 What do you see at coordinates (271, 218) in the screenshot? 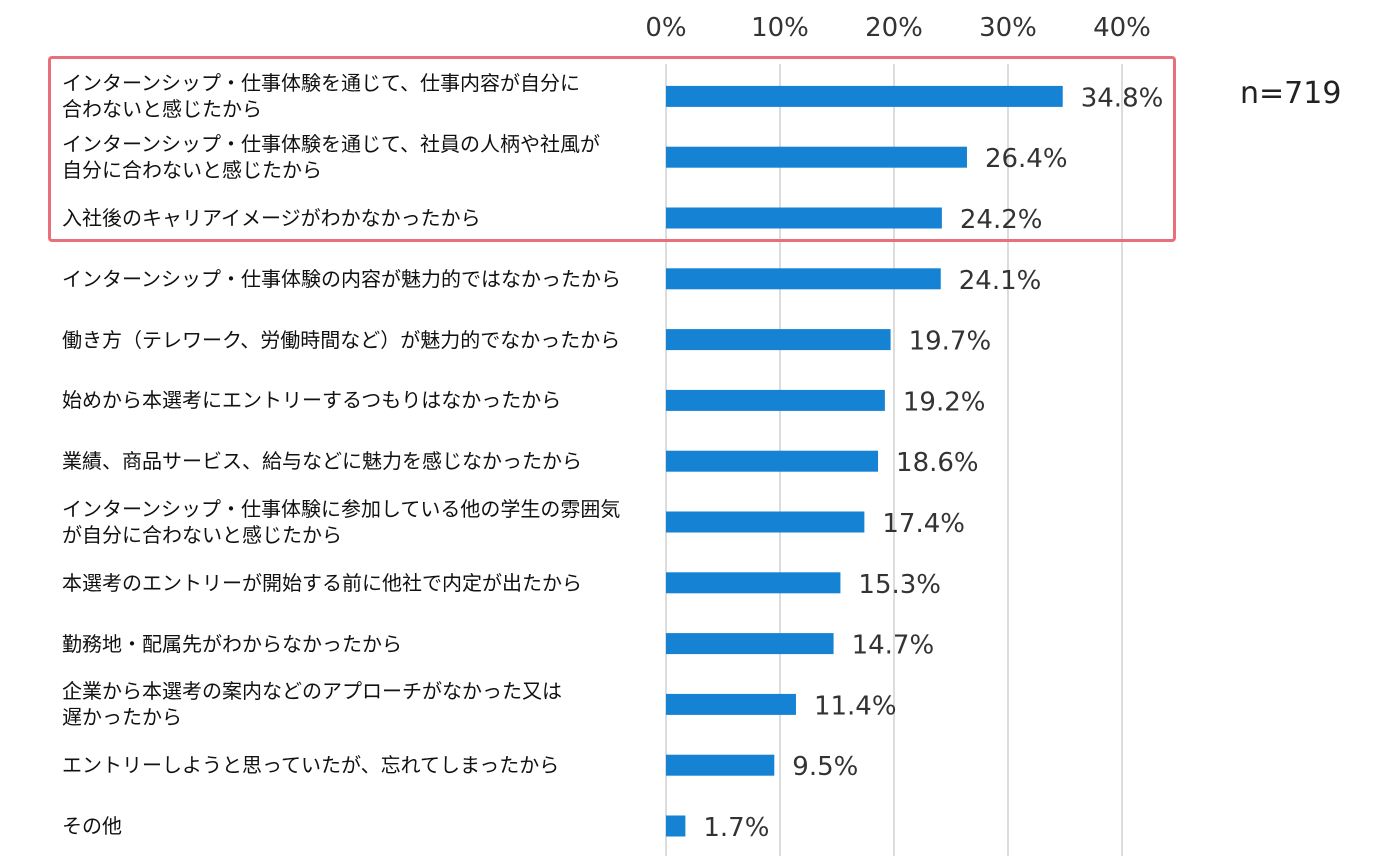
I see `category-label-line: 入社後のキャリアイメージがわかなかったから` at bounding box center [271, 218].